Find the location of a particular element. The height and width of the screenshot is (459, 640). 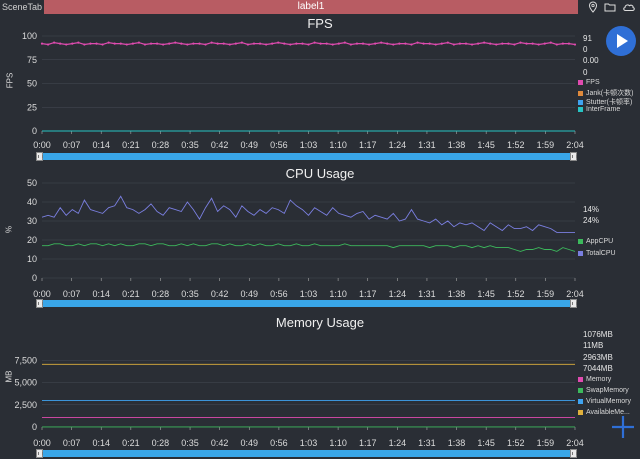

legend-item-interframe: InterFrame is located at coordinates (599, 109).